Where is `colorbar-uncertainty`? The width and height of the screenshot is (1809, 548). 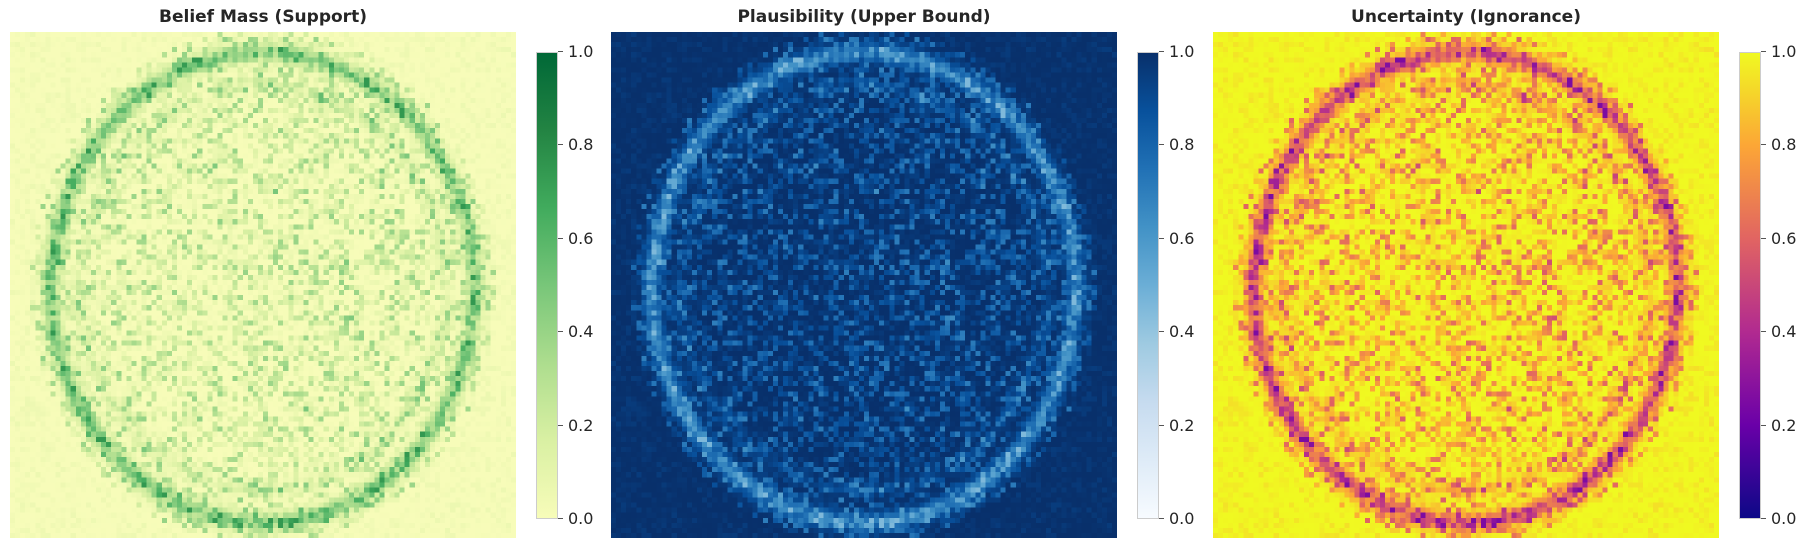 colorbar-uncertainty is located at coordinates (1750, 285).